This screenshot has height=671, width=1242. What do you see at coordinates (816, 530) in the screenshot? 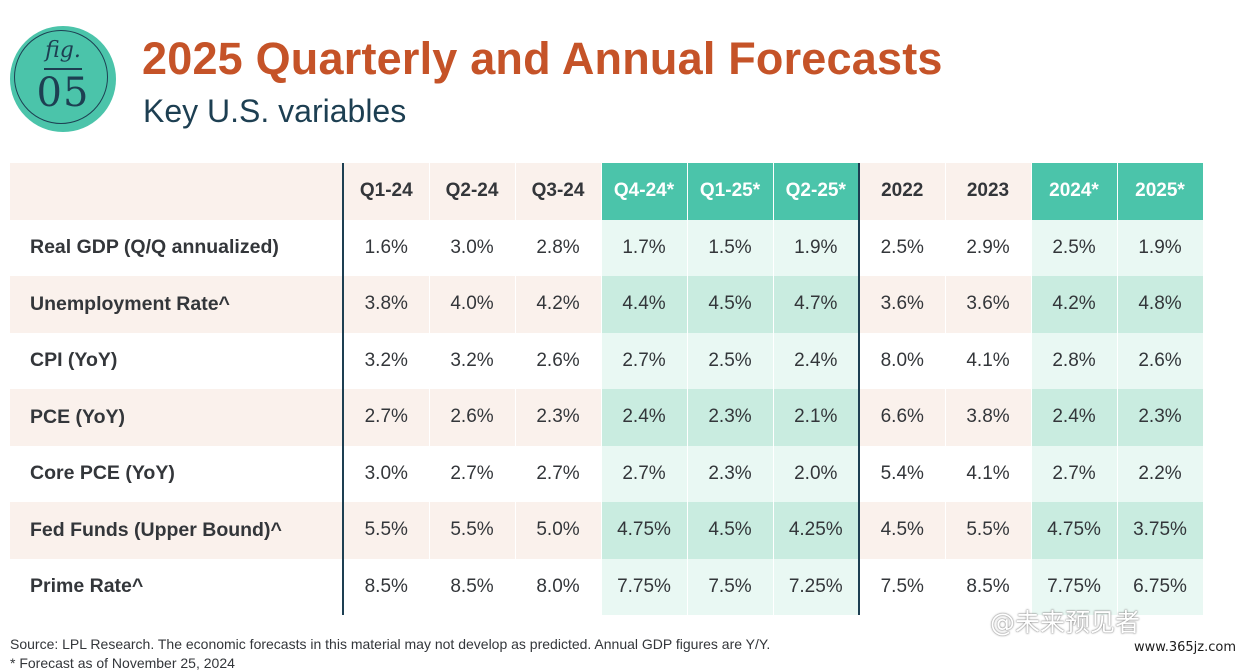
I see `table-cell: 4.25%` at bounding box center [816, 530].